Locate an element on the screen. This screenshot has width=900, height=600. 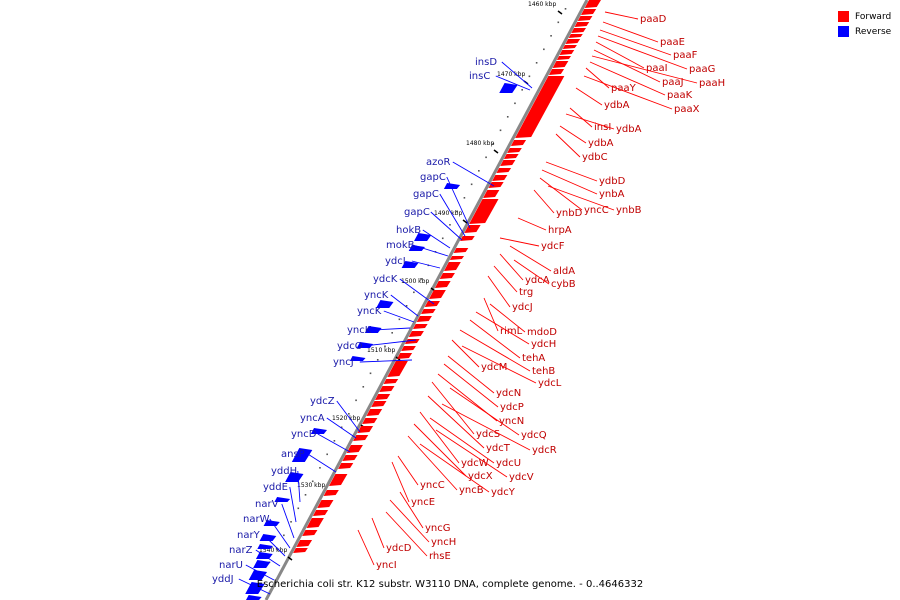
reverse-gene-label: narV is located at coordinates (267, 504).